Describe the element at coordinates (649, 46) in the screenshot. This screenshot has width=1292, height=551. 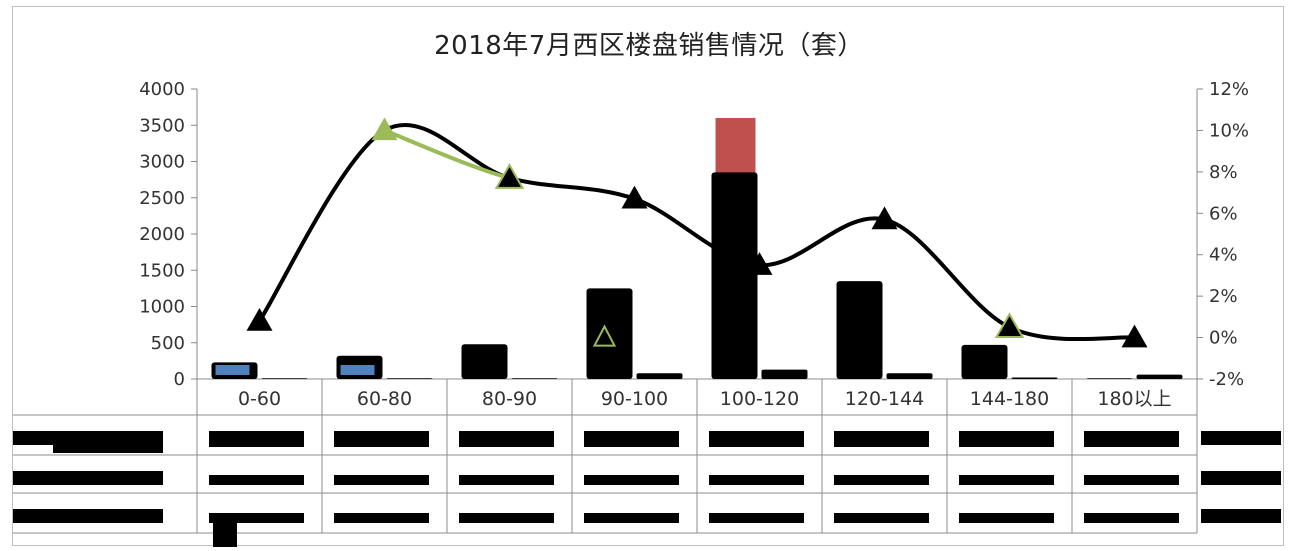
I see `chart-title: 2018年7月西区楼盘销售情况（套）` at that location.